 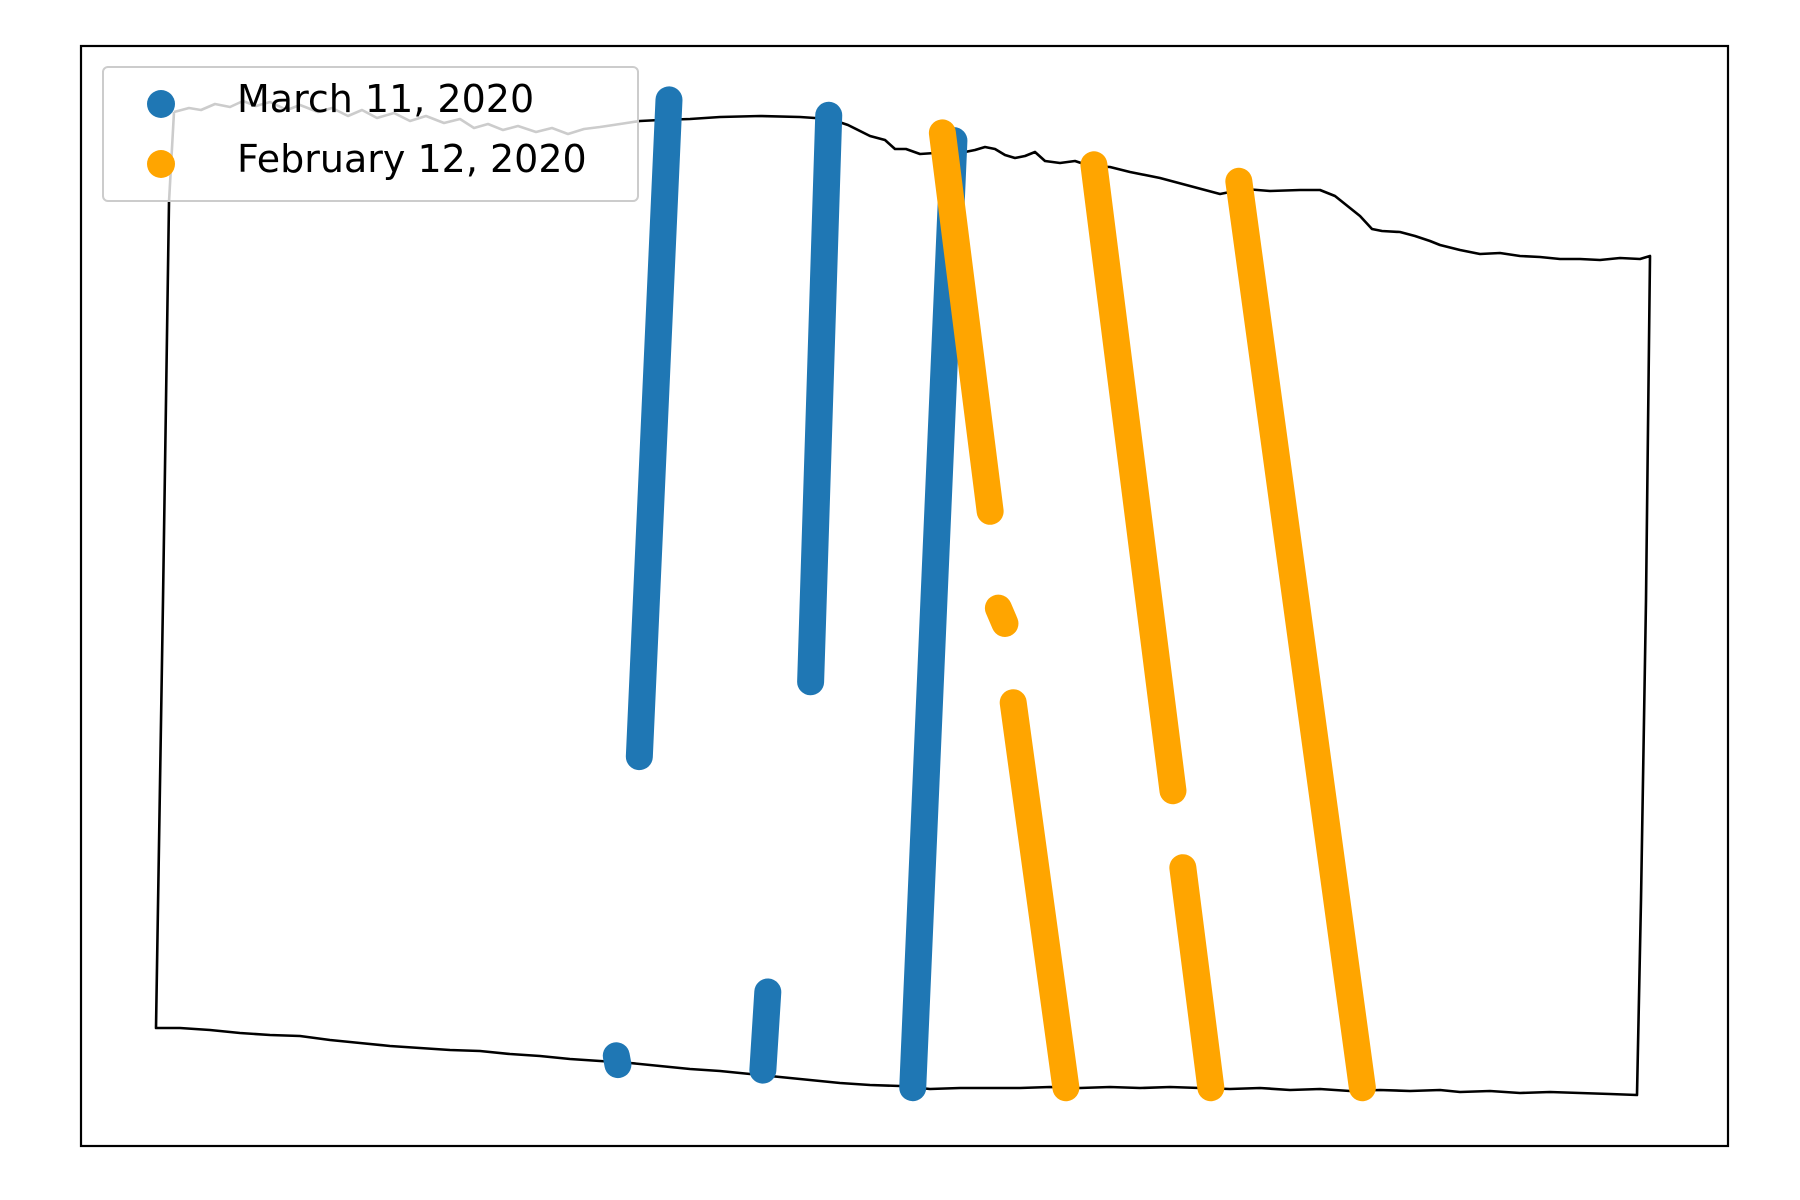 I want to click on legend-box, so click(x=370, y=134).